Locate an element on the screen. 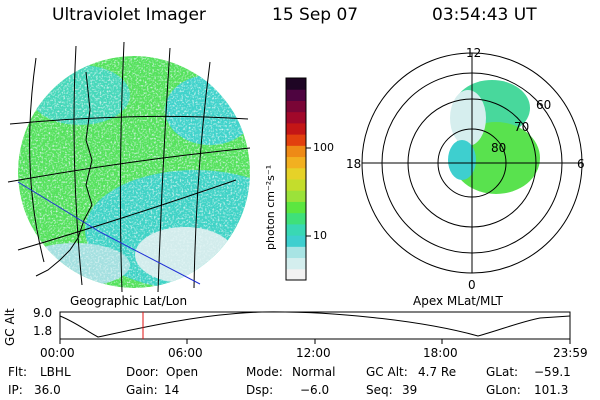 The width and height of the screenshot is (600, 400). altitude-xtick-2359: 23:59 is located at coordinates (570, 353).